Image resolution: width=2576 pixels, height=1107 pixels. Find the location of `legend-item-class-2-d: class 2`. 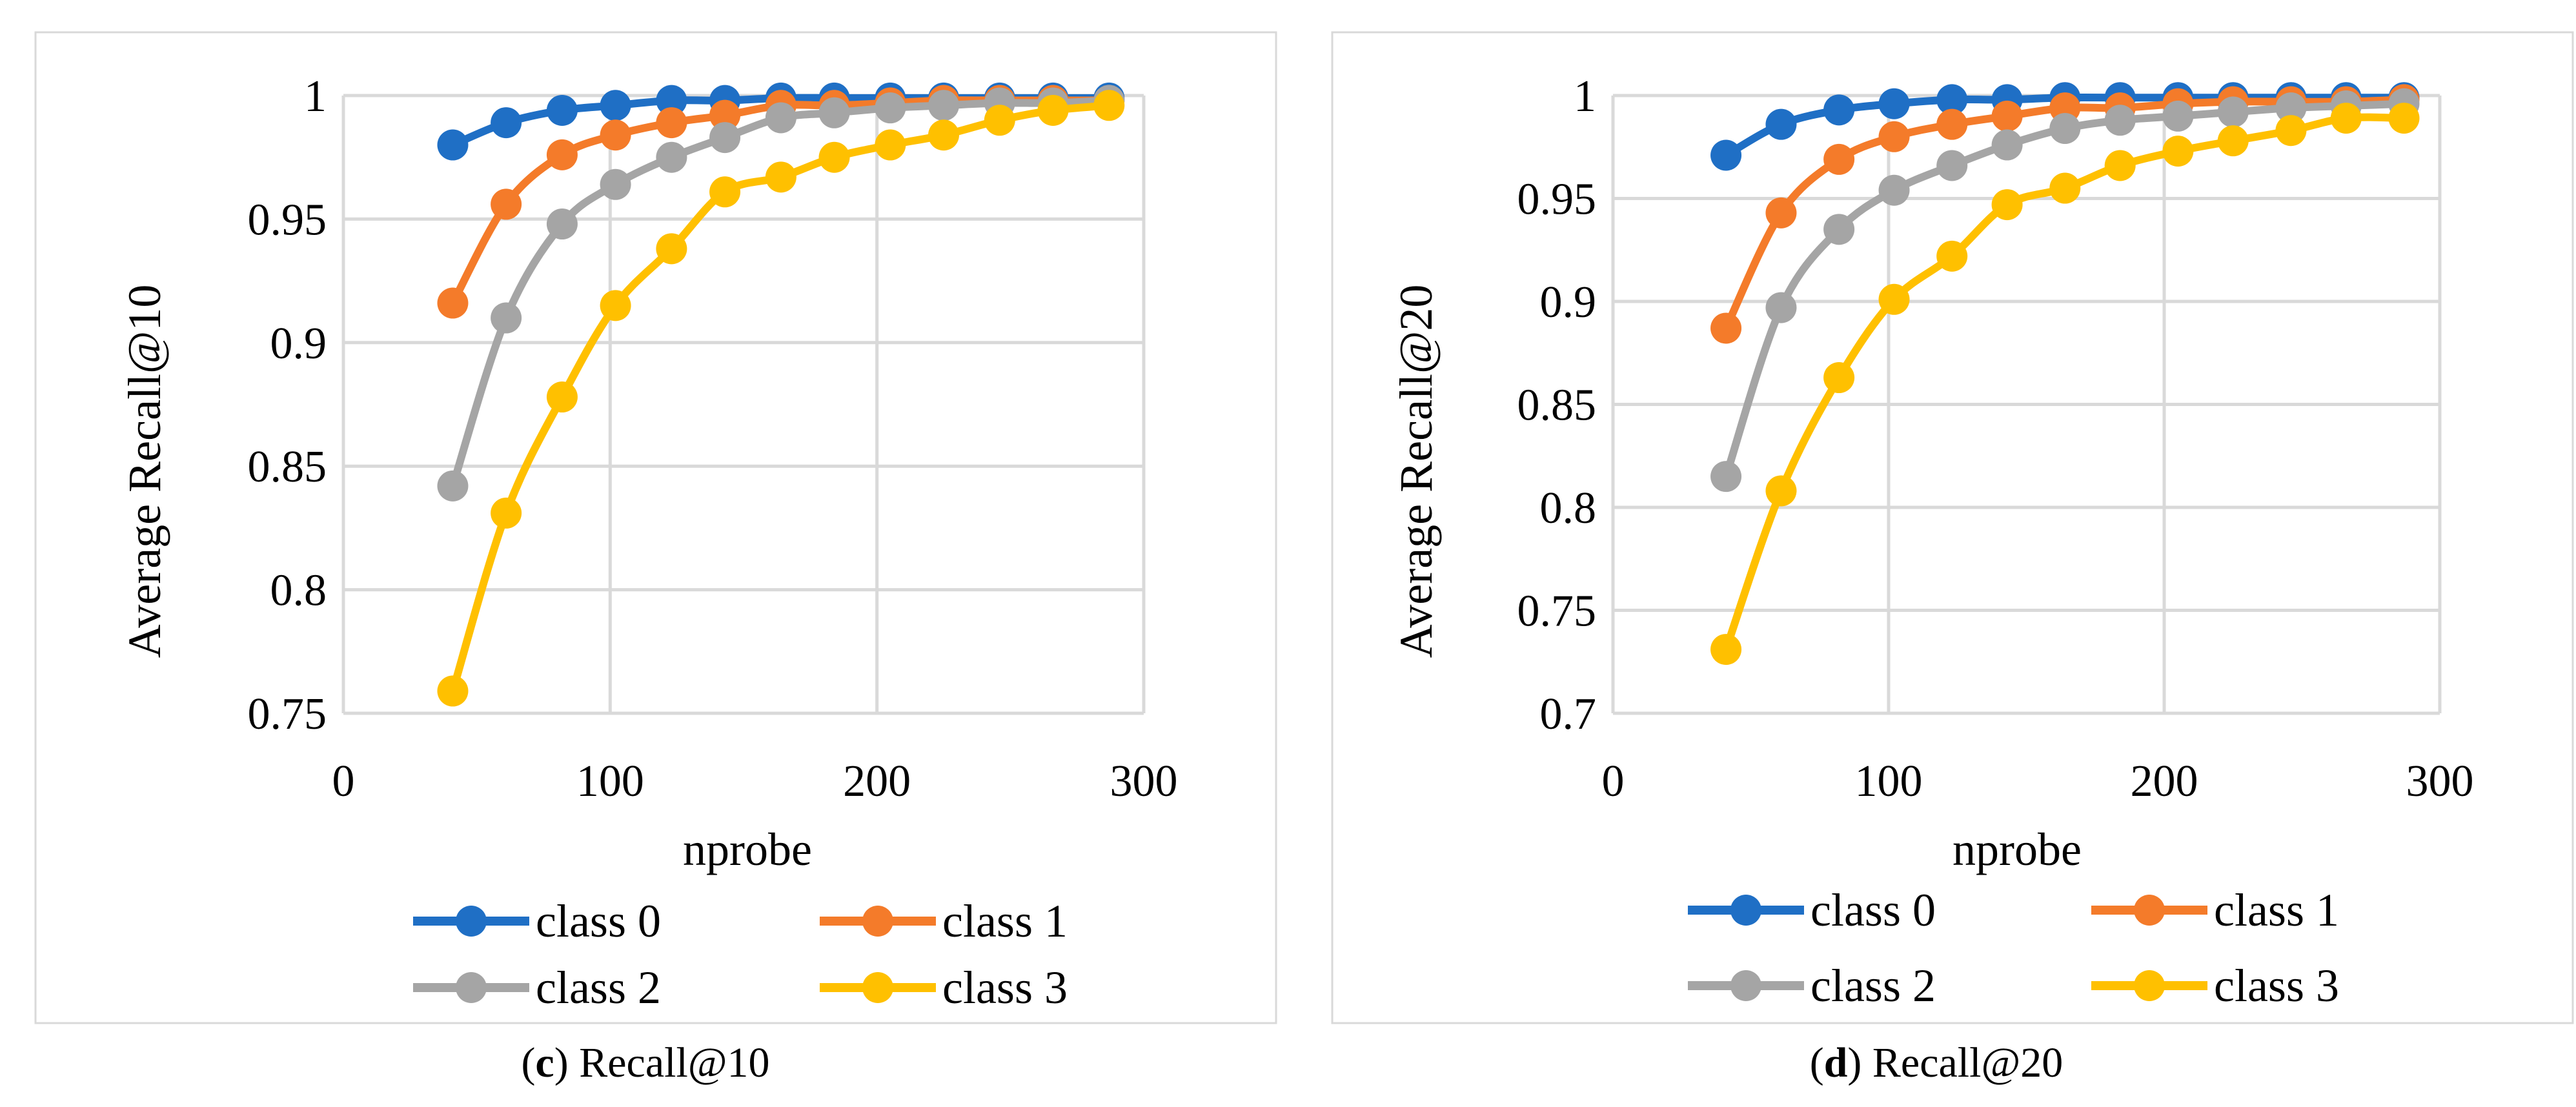

legend-item-class-2-d: class 2 is located at coordinates (1812, 986).